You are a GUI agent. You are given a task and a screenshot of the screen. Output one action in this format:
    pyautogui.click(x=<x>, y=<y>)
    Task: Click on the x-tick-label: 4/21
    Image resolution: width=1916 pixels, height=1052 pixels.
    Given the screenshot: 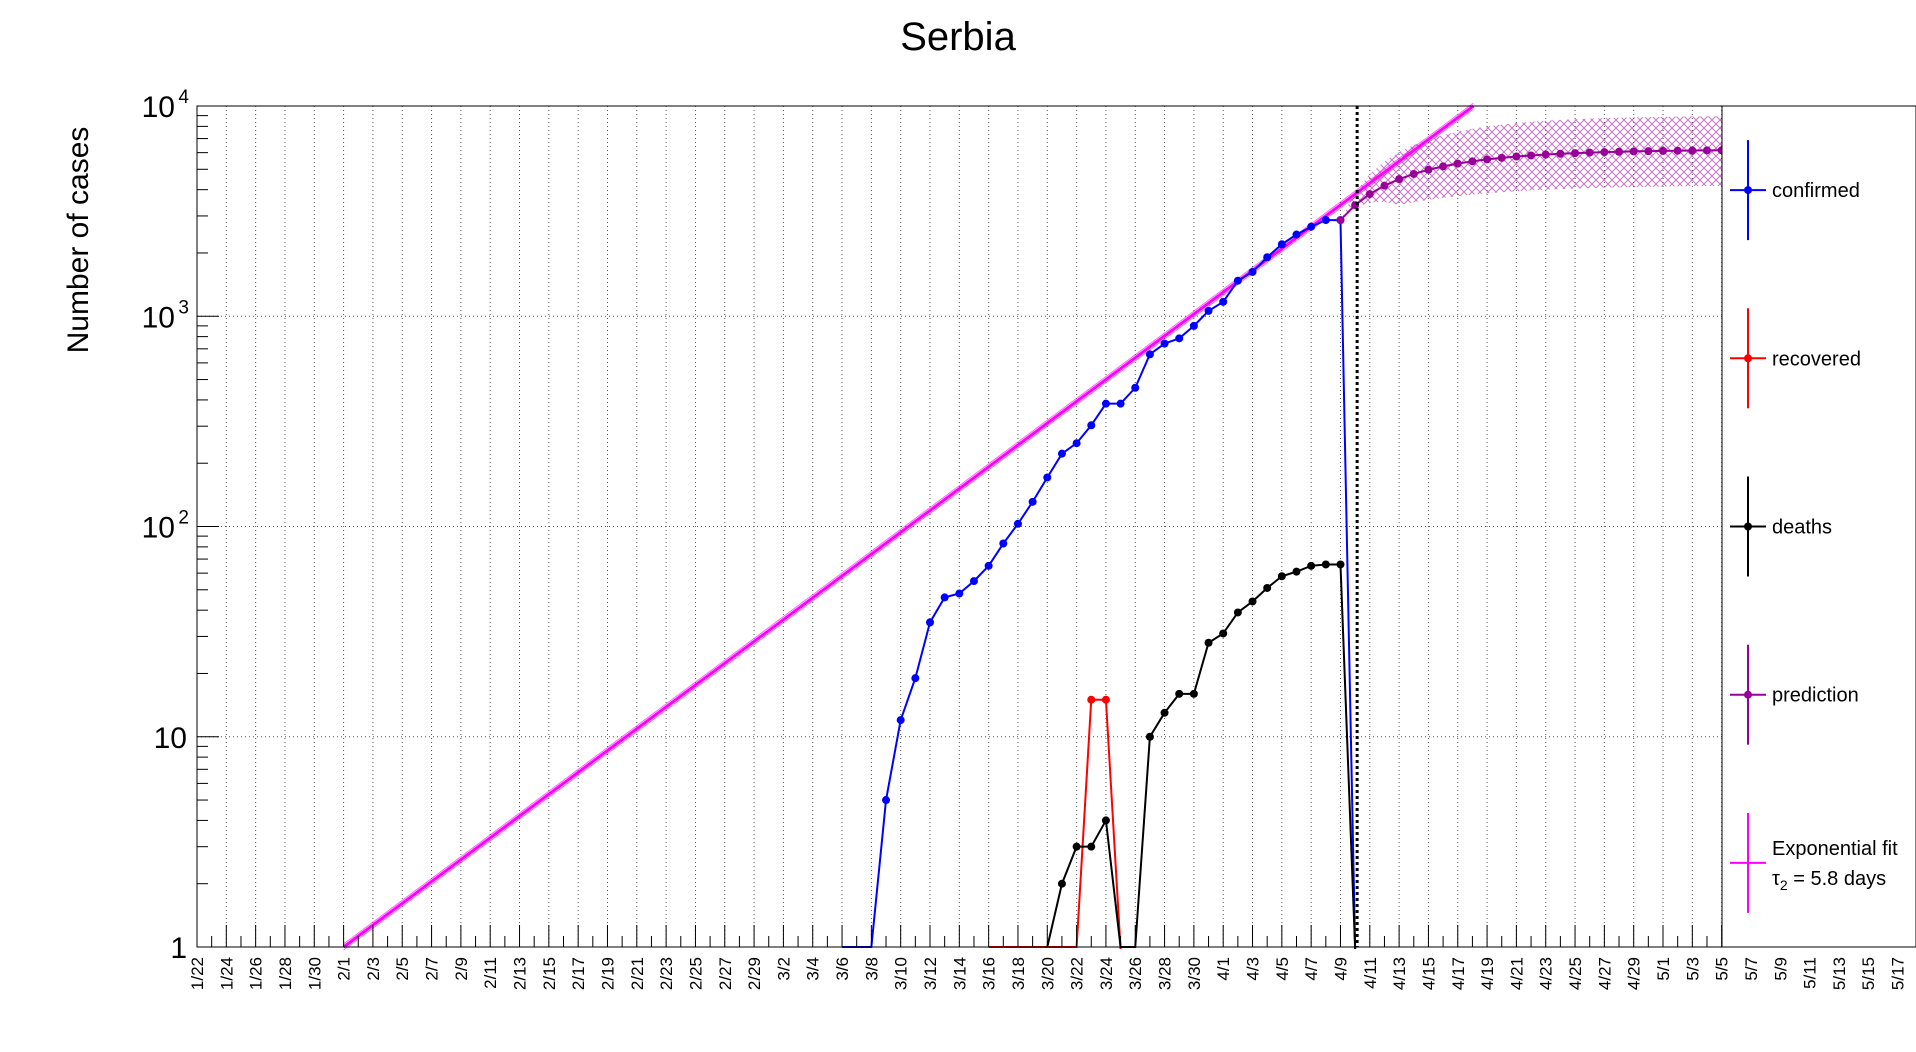 What is the action you would take?
    pyautogui.click(x=1516, y=973)
    